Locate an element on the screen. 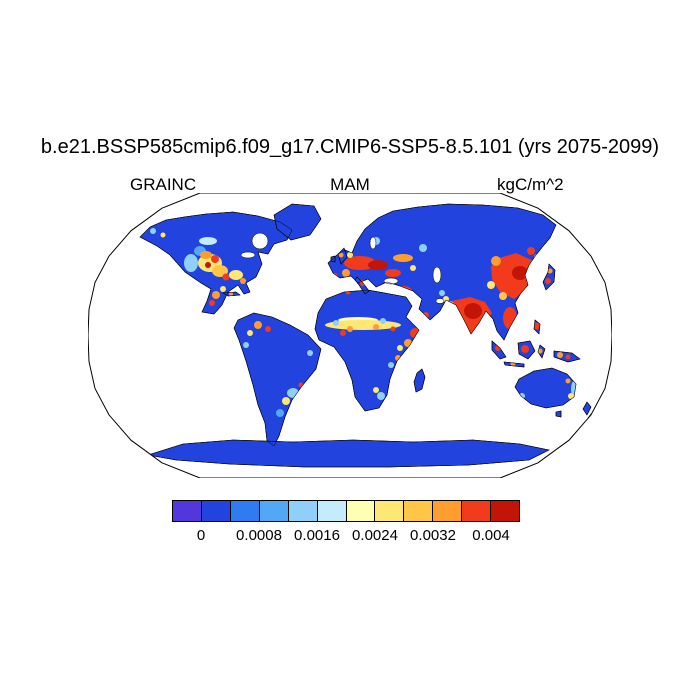 The height and width of the screenshot is (700, 700). colorbar-tick-label: 0.0032 is located at coordinates (433, 535).